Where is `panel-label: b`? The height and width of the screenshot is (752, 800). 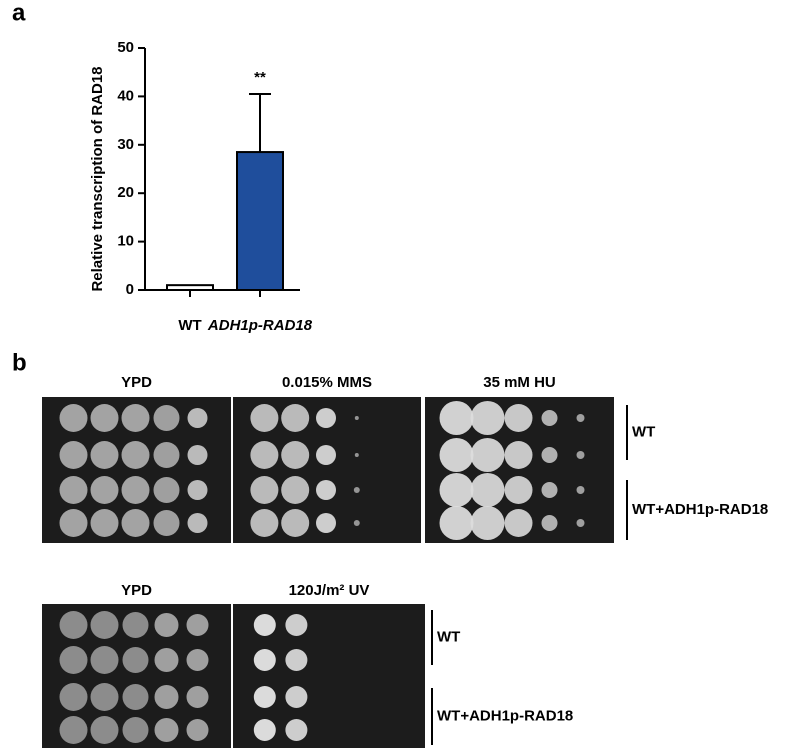
panel-label: b is located at coordinates (19, 362).